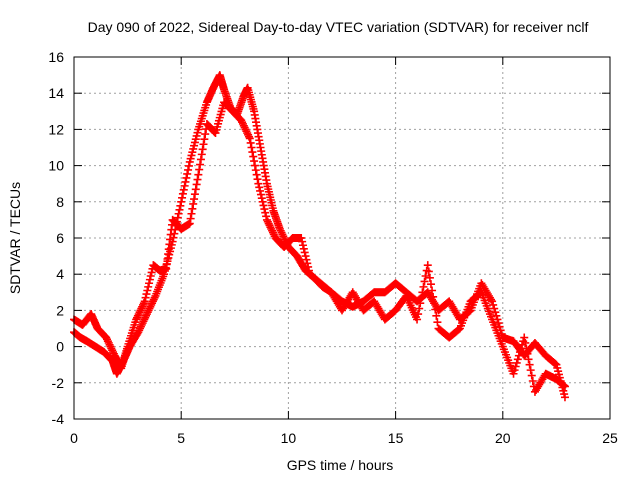 This screenshot has height=480, width=640. Describe the element at coordinates (610, 438) in the screenshot. I see `x-tick-label: 25` at that location.